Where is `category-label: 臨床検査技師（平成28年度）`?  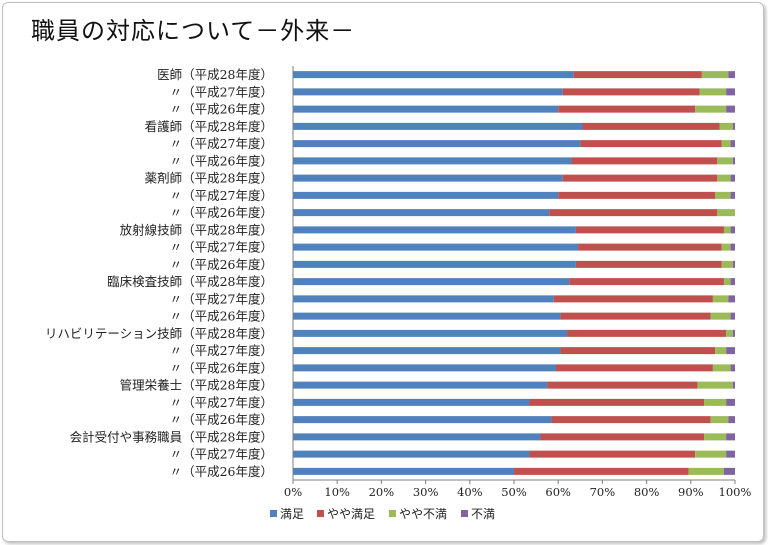
category-label: 臨床検査技師（平成28年度） is located at coordinates (190, 281).